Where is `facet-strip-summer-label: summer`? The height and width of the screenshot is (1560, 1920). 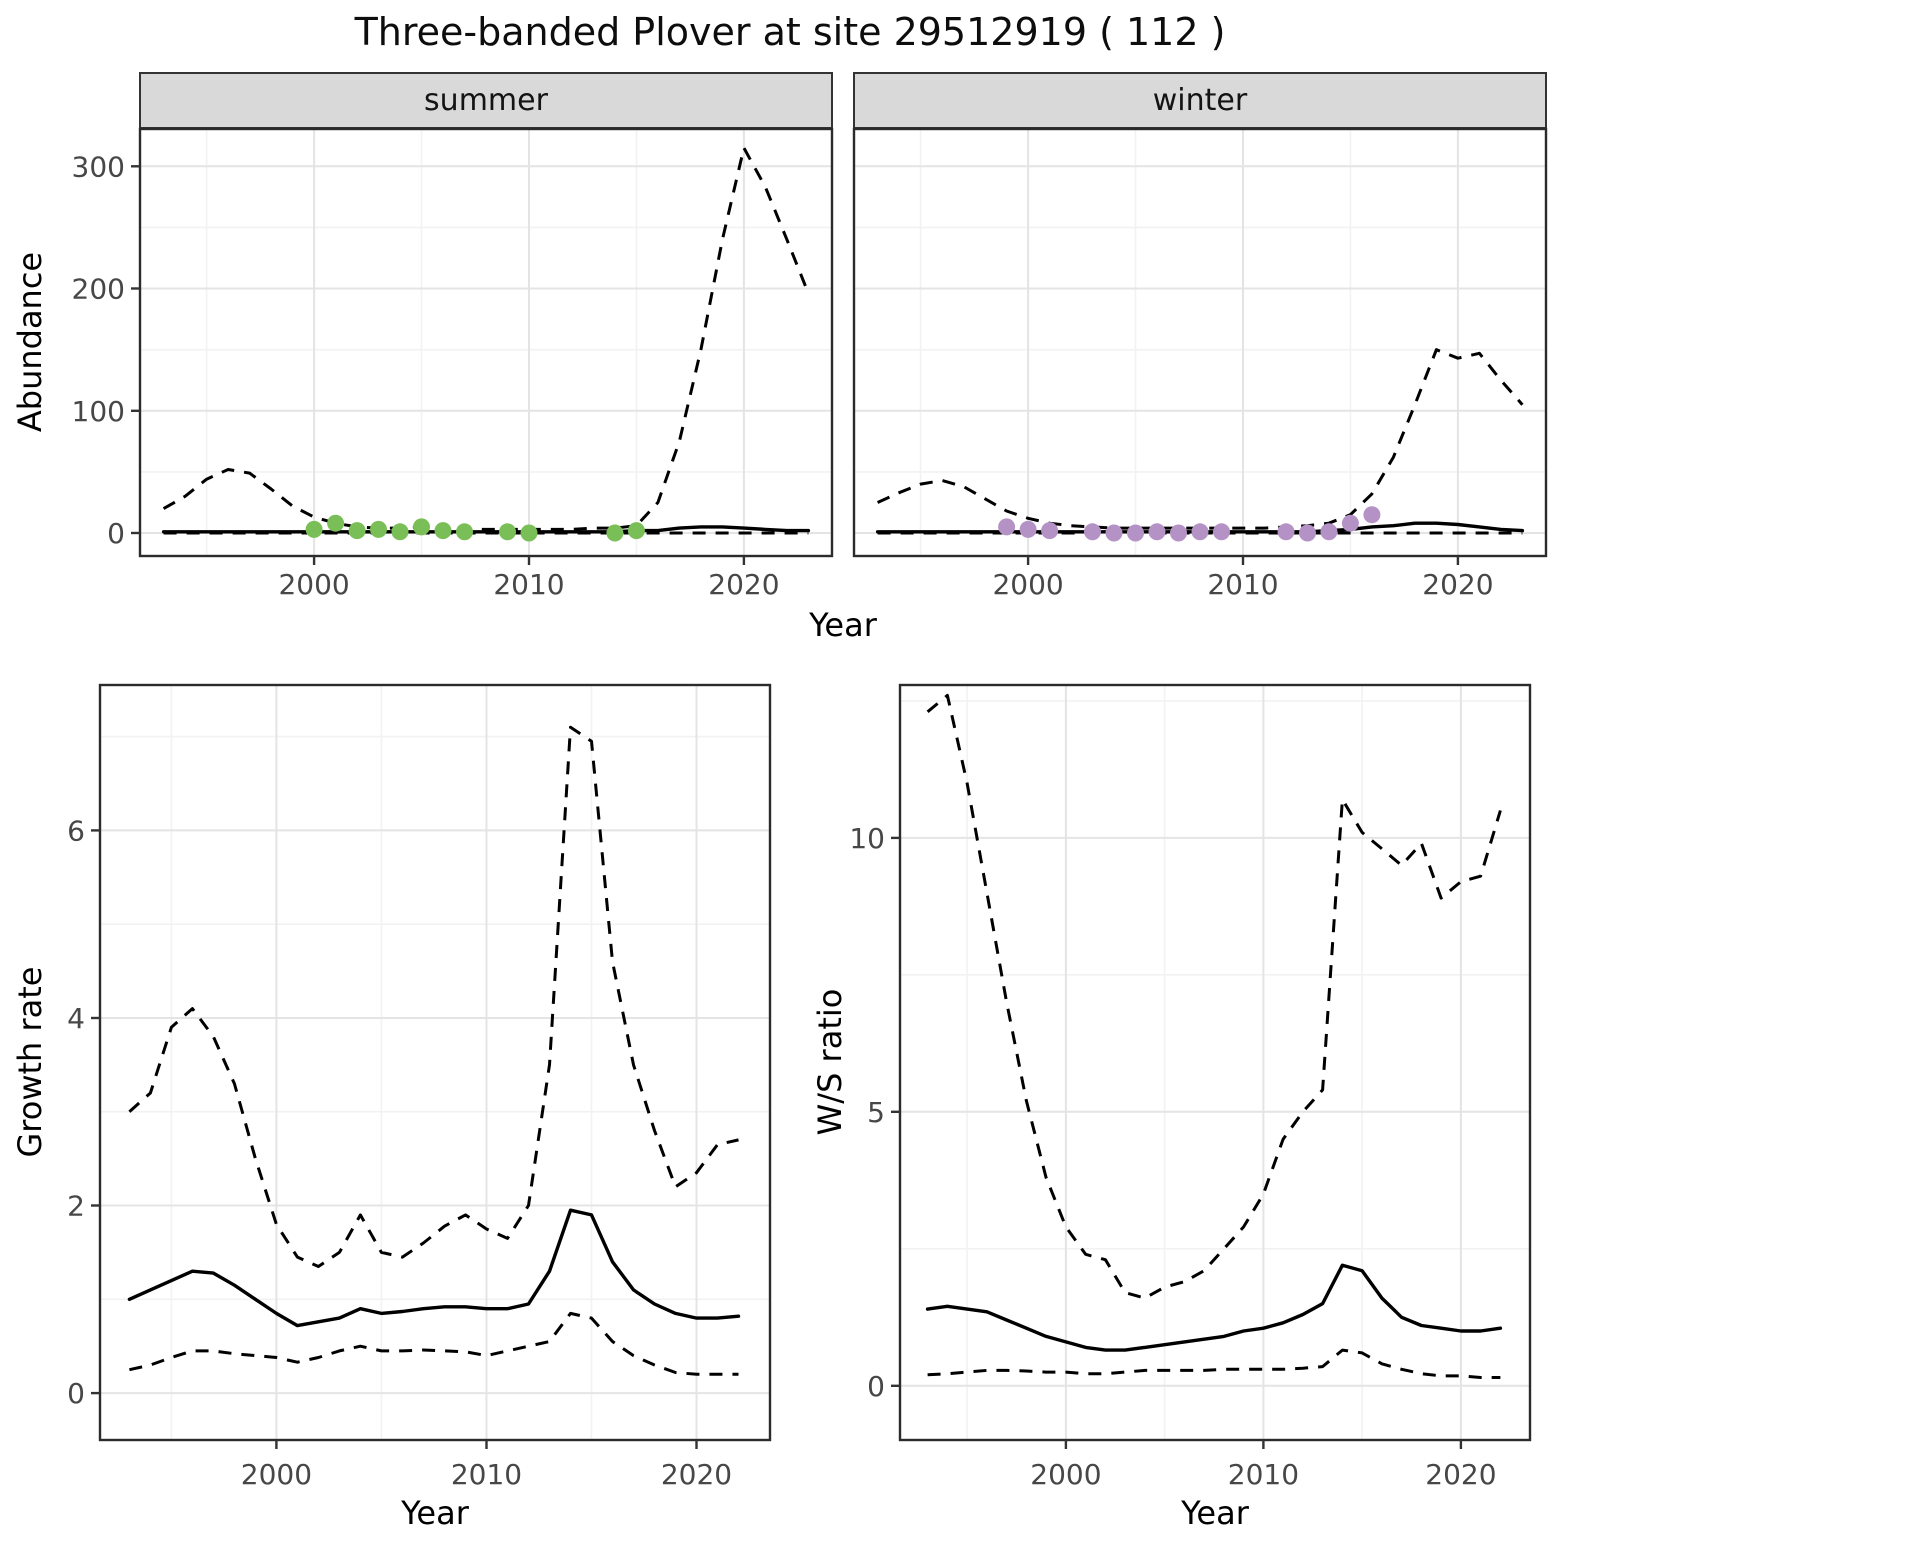
facet-strip-summer-label: summer is located at coordinates (486, 100).